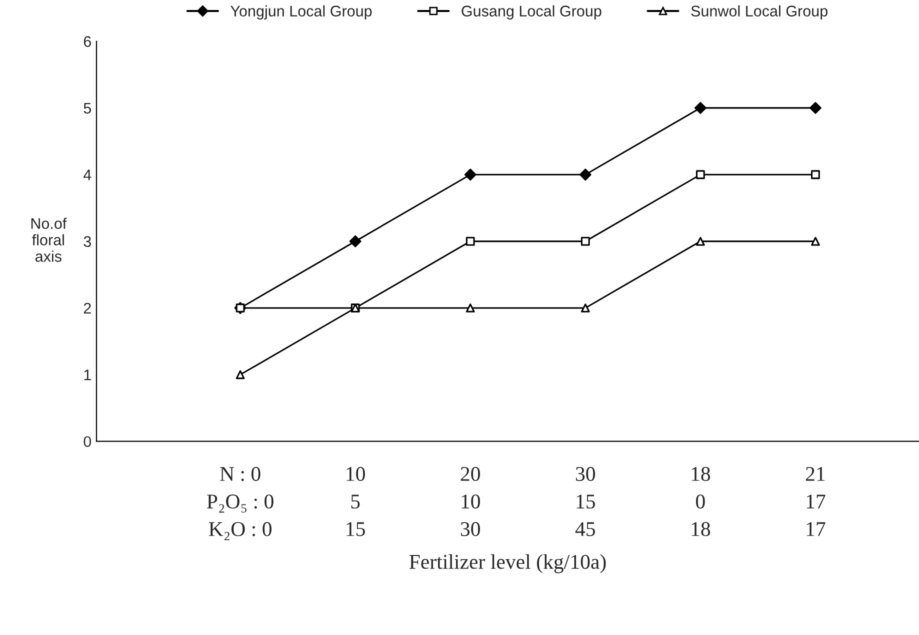  What do you see at coordinates (240, 503) in the screenshot?
I see `x-tick-label: N : 0 P₂O₅ : 0 K₂O : 0` at bounding box center [240, 503].